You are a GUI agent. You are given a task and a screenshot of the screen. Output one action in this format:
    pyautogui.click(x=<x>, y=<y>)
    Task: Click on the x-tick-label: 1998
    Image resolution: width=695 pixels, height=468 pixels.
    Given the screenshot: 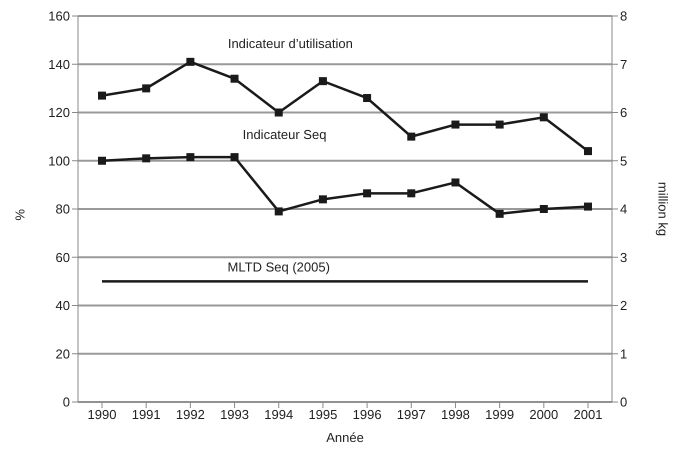 What is the action you would take?
    pyautogui.click(x=455, y=414)
    